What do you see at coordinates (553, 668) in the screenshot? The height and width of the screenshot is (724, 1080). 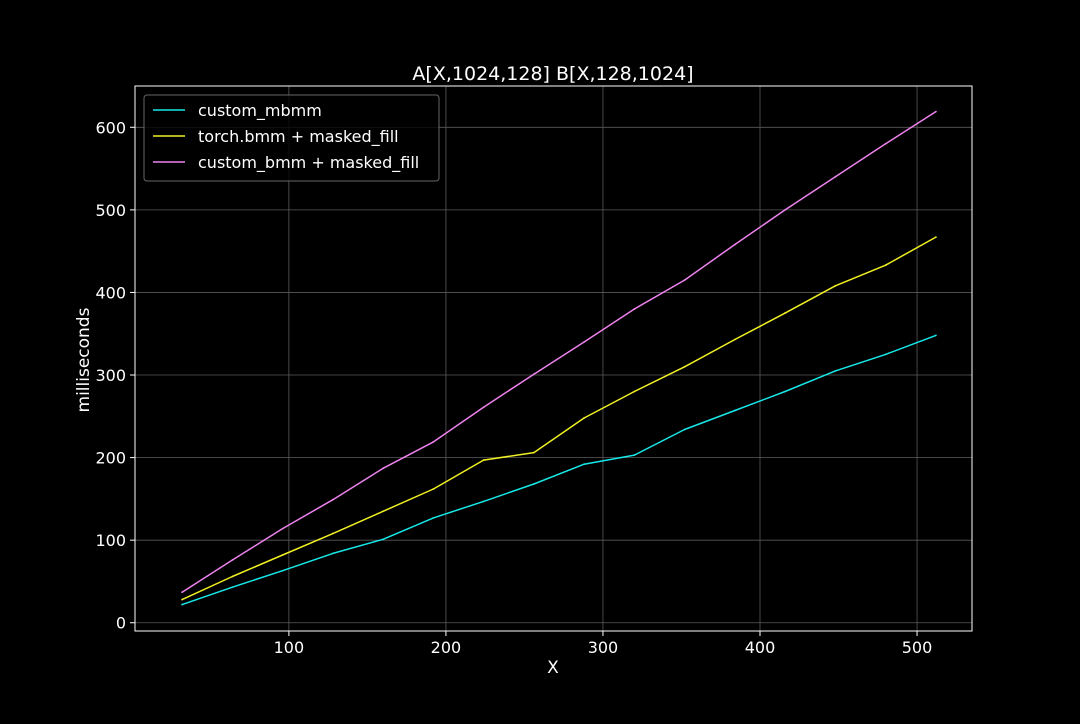 I see `x-axis-label: X` at bounding box center [553, 668].